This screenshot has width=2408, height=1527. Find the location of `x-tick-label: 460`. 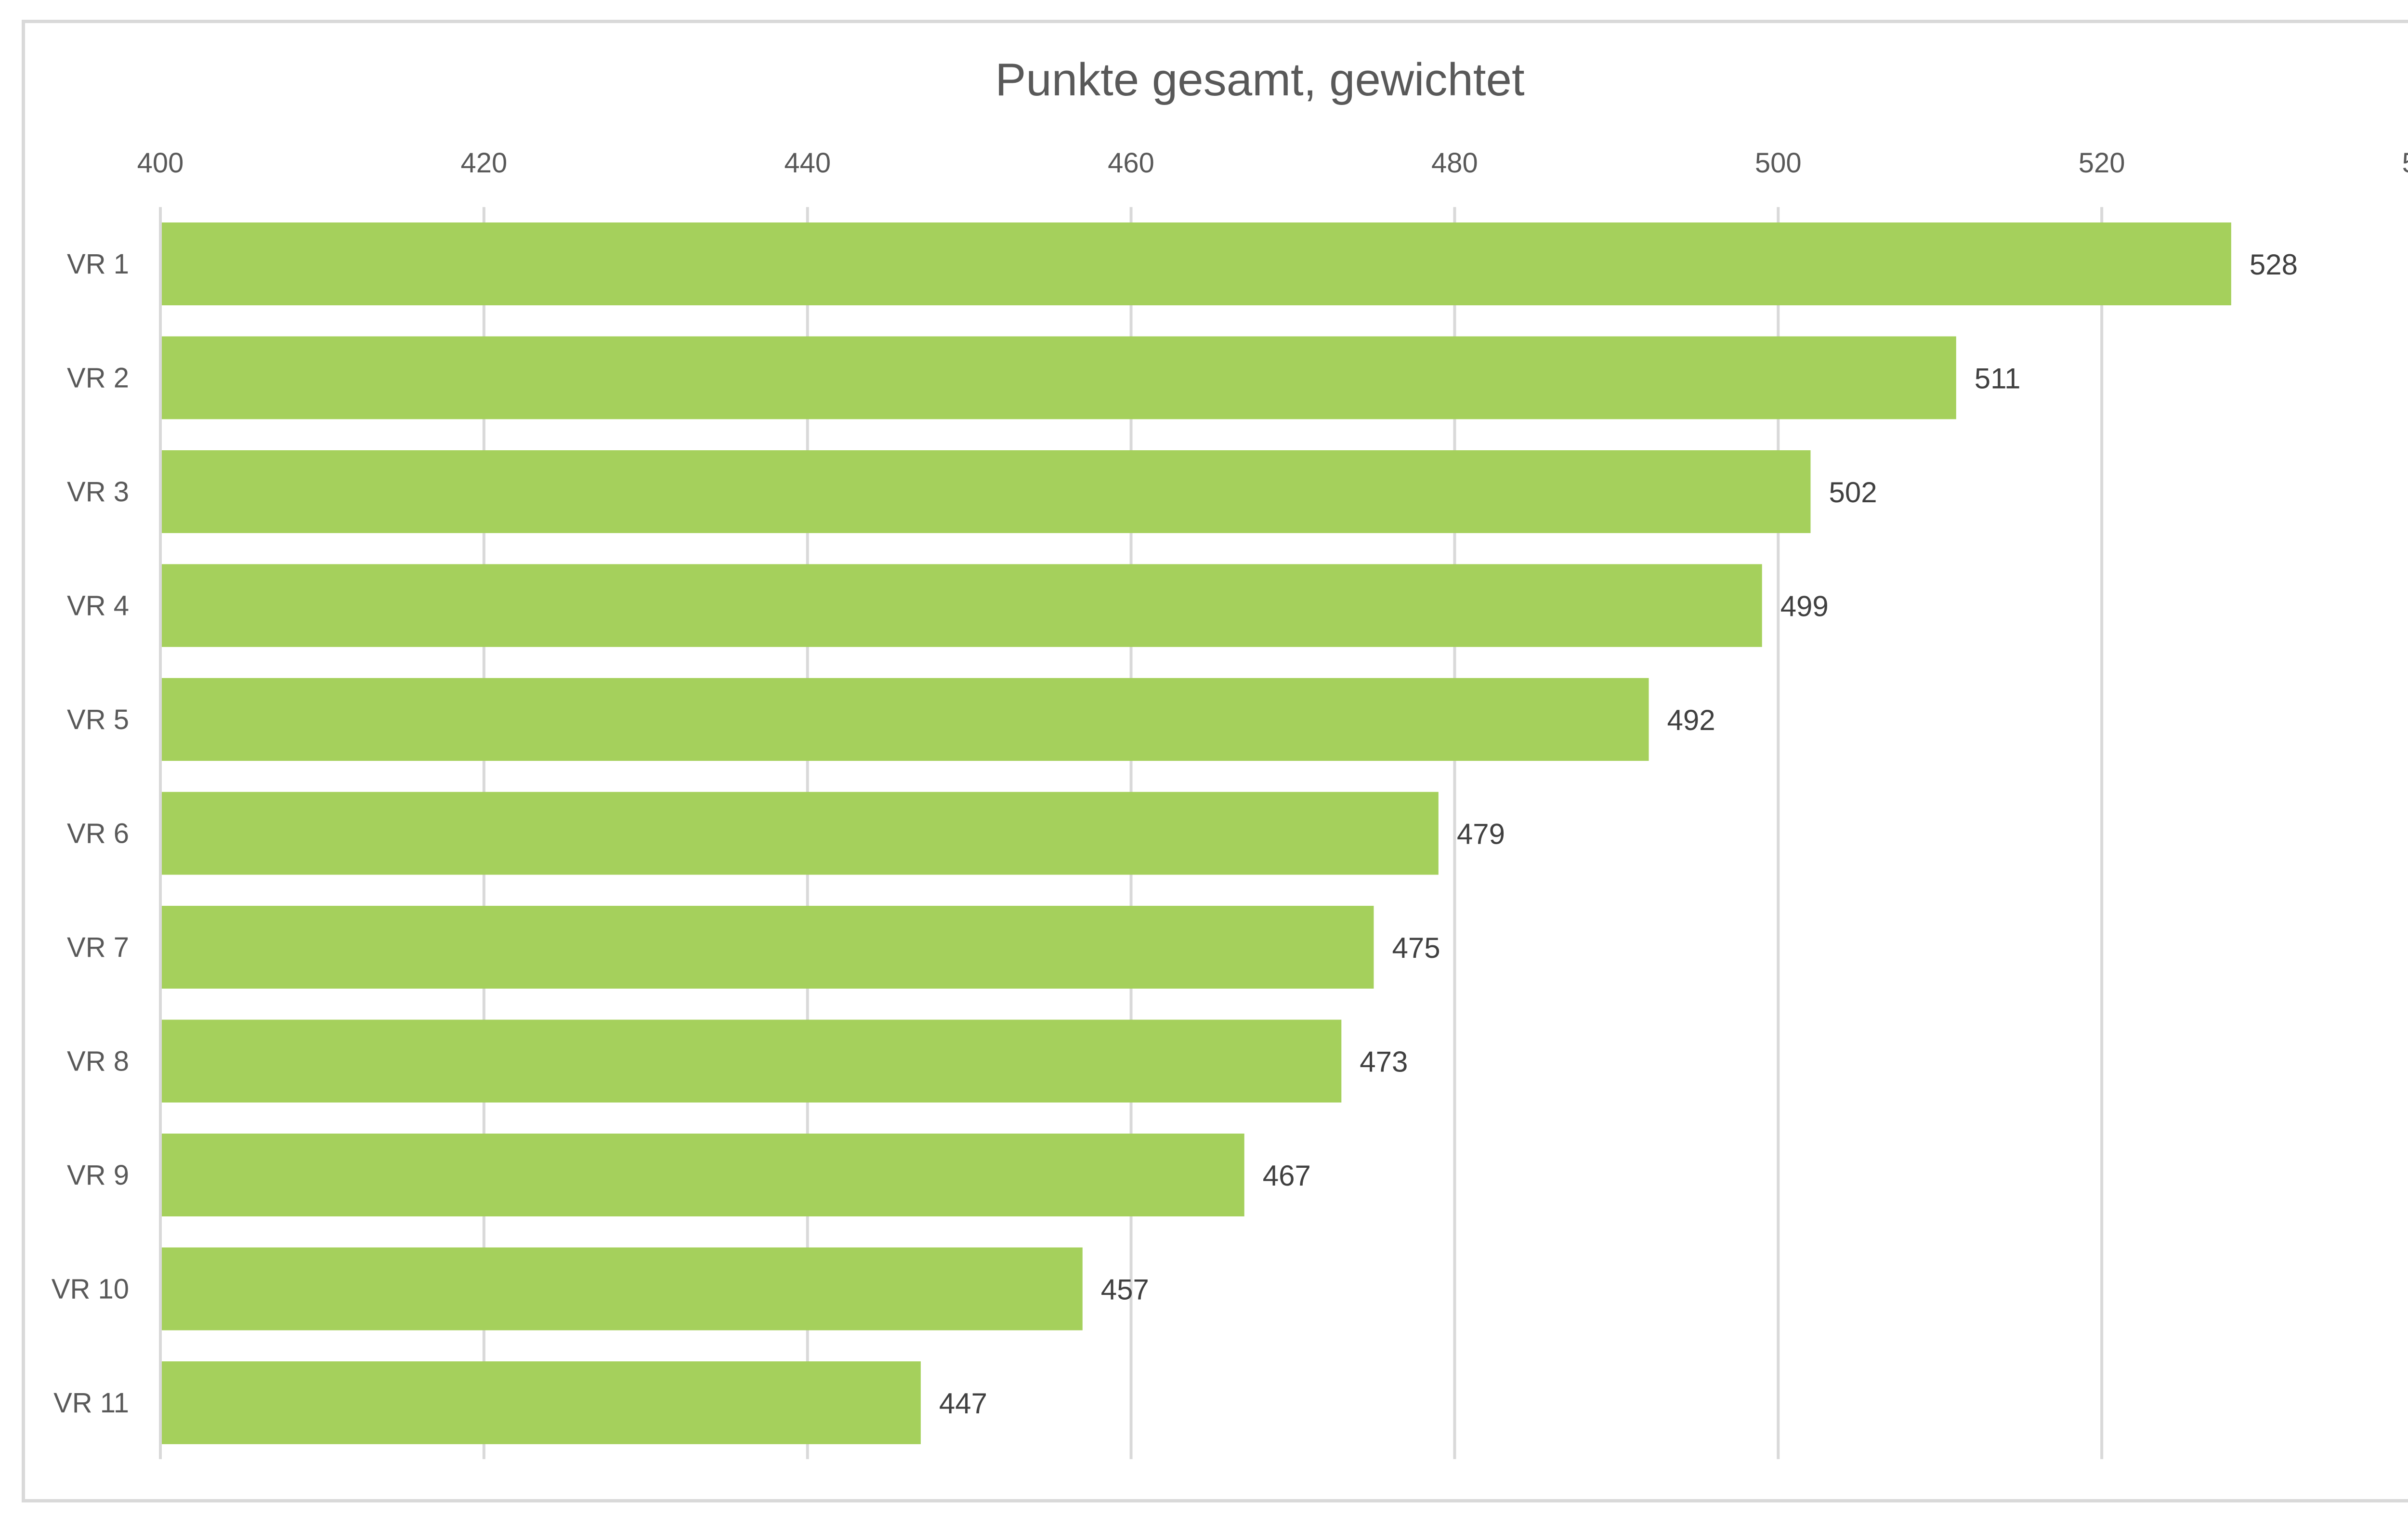

x-tick-label: 460 is located at coordinates (1131, 163).